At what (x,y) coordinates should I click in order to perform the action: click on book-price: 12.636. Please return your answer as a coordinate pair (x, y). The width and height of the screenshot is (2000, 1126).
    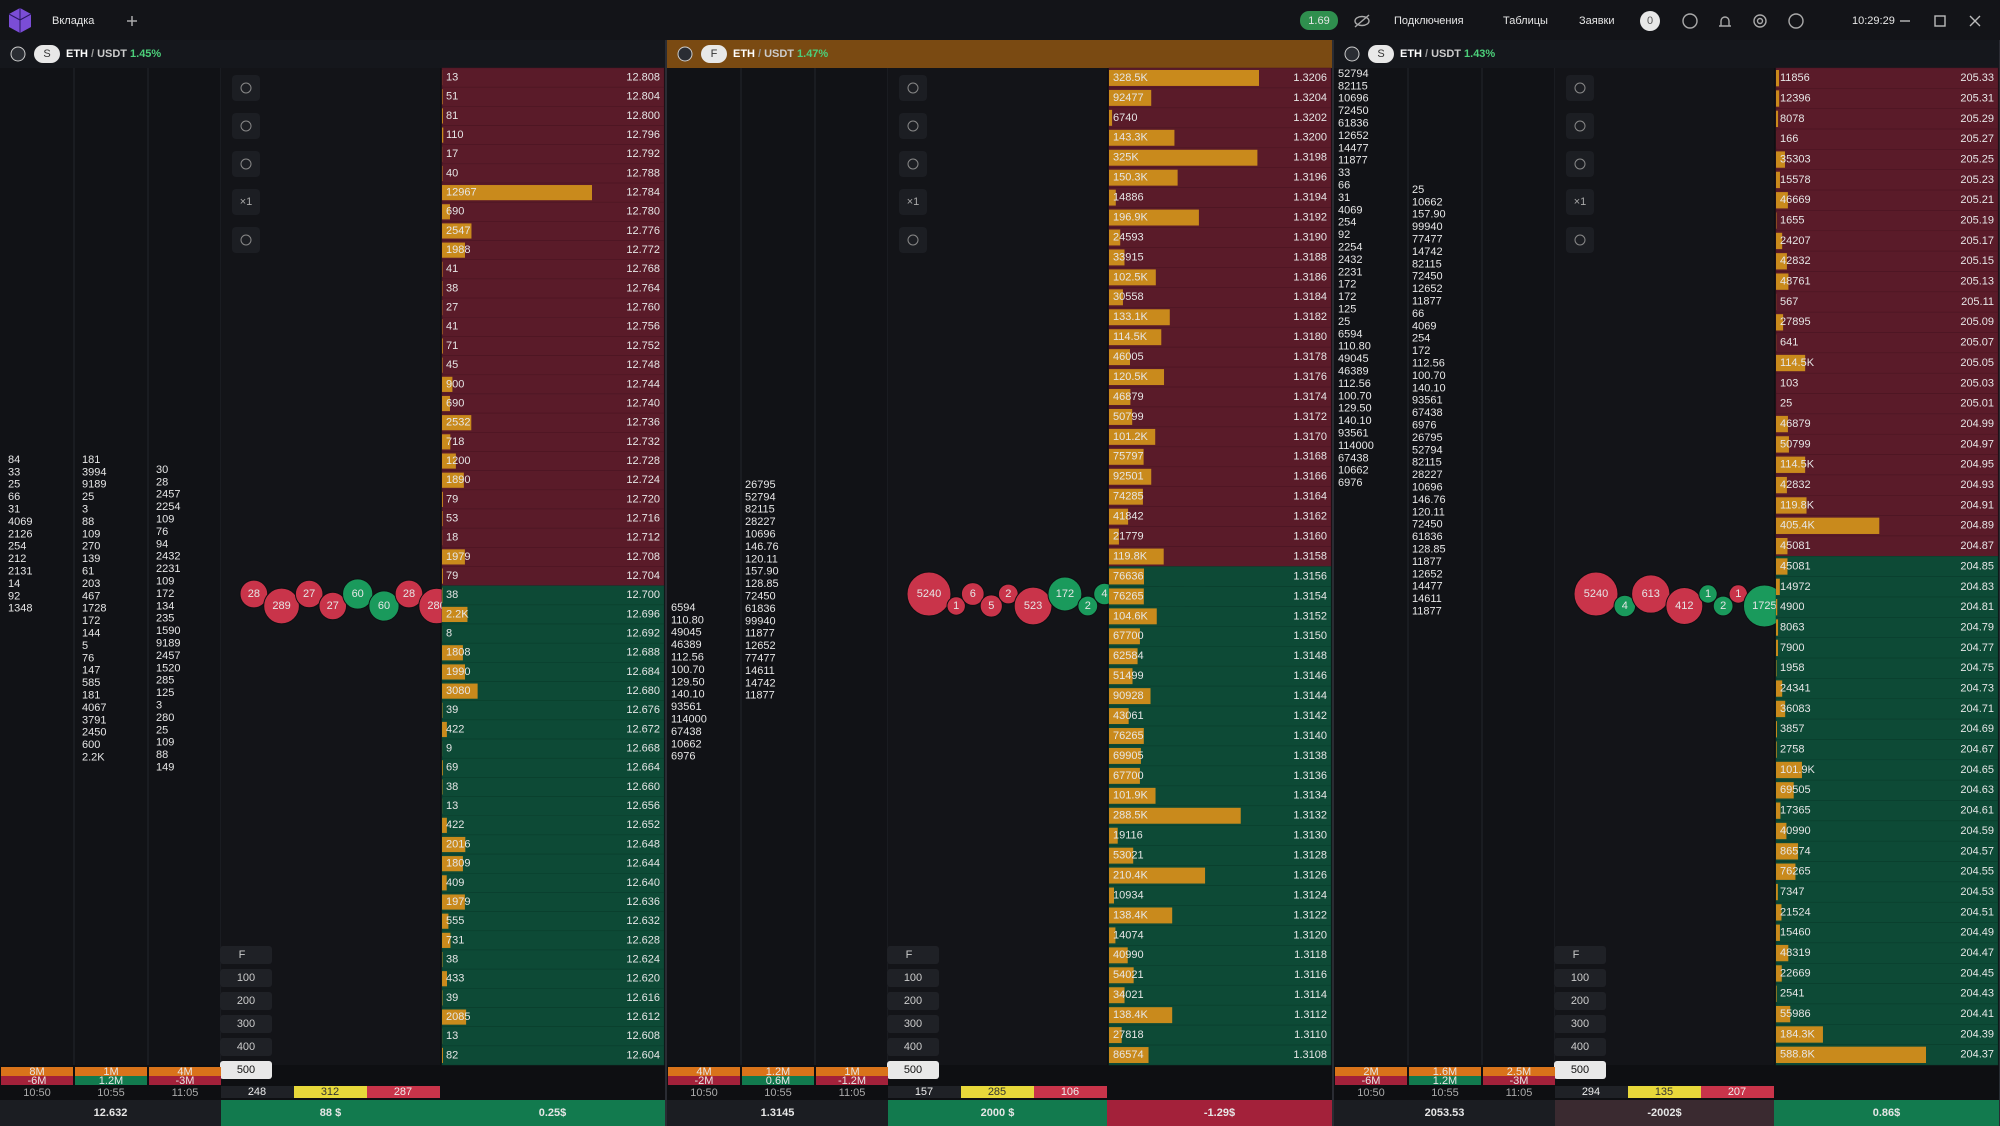
    Looking at the image, I should click on (643, 902).